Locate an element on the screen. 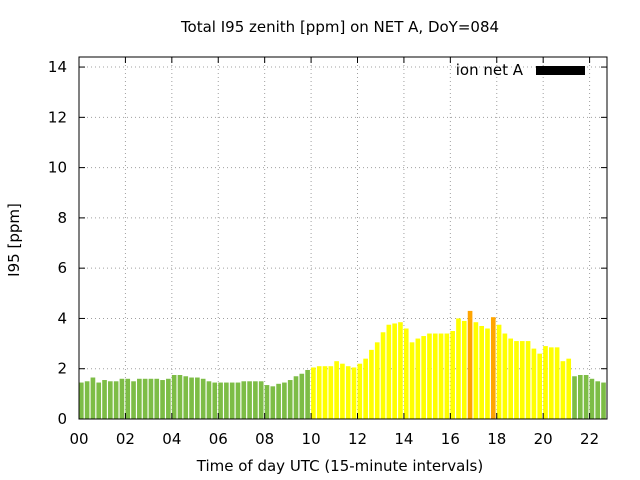  y-tick-label-3: 6 is located at coordinates (62, 268).